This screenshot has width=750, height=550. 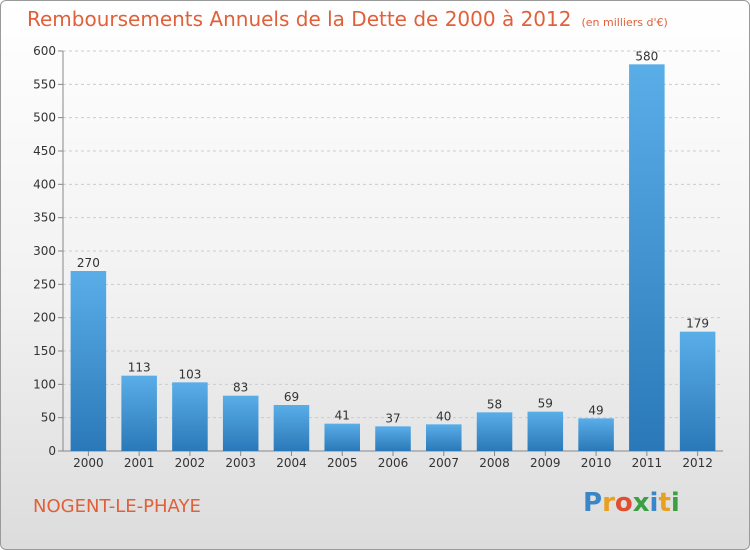 What do you see at coordinates (44, 118) in the screenshot?
I see `y-tick-label: 500` at bounding box center [44, 118].